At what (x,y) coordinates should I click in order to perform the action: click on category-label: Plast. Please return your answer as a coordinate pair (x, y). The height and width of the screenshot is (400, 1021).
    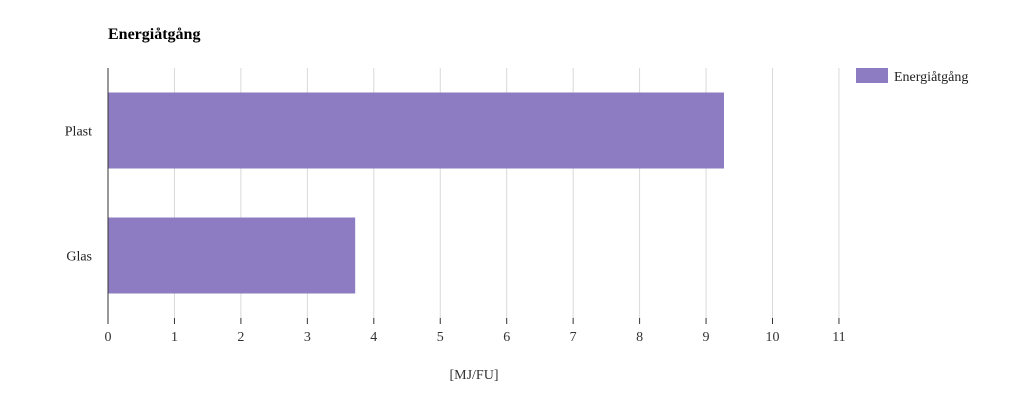
    Looking at the image, I should click on (78, 132).